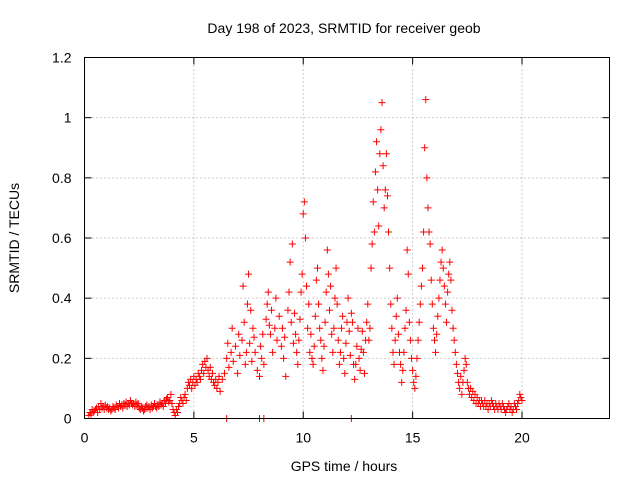 Image resolution: width=640 pixels, height=480 pixels. What do you see at coordinates (62, 58) in the screenshot?
I see `y-tick-label: 1.2` at bounding box center [62, 58].